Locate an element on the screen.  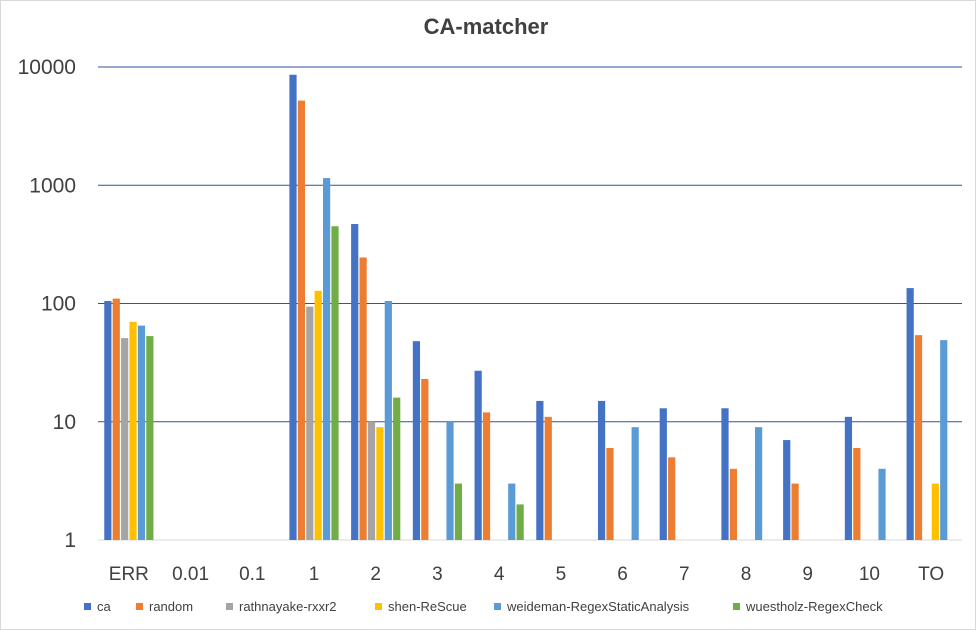
legend-label: shen-ReScue is located at coordinates (427, 606).